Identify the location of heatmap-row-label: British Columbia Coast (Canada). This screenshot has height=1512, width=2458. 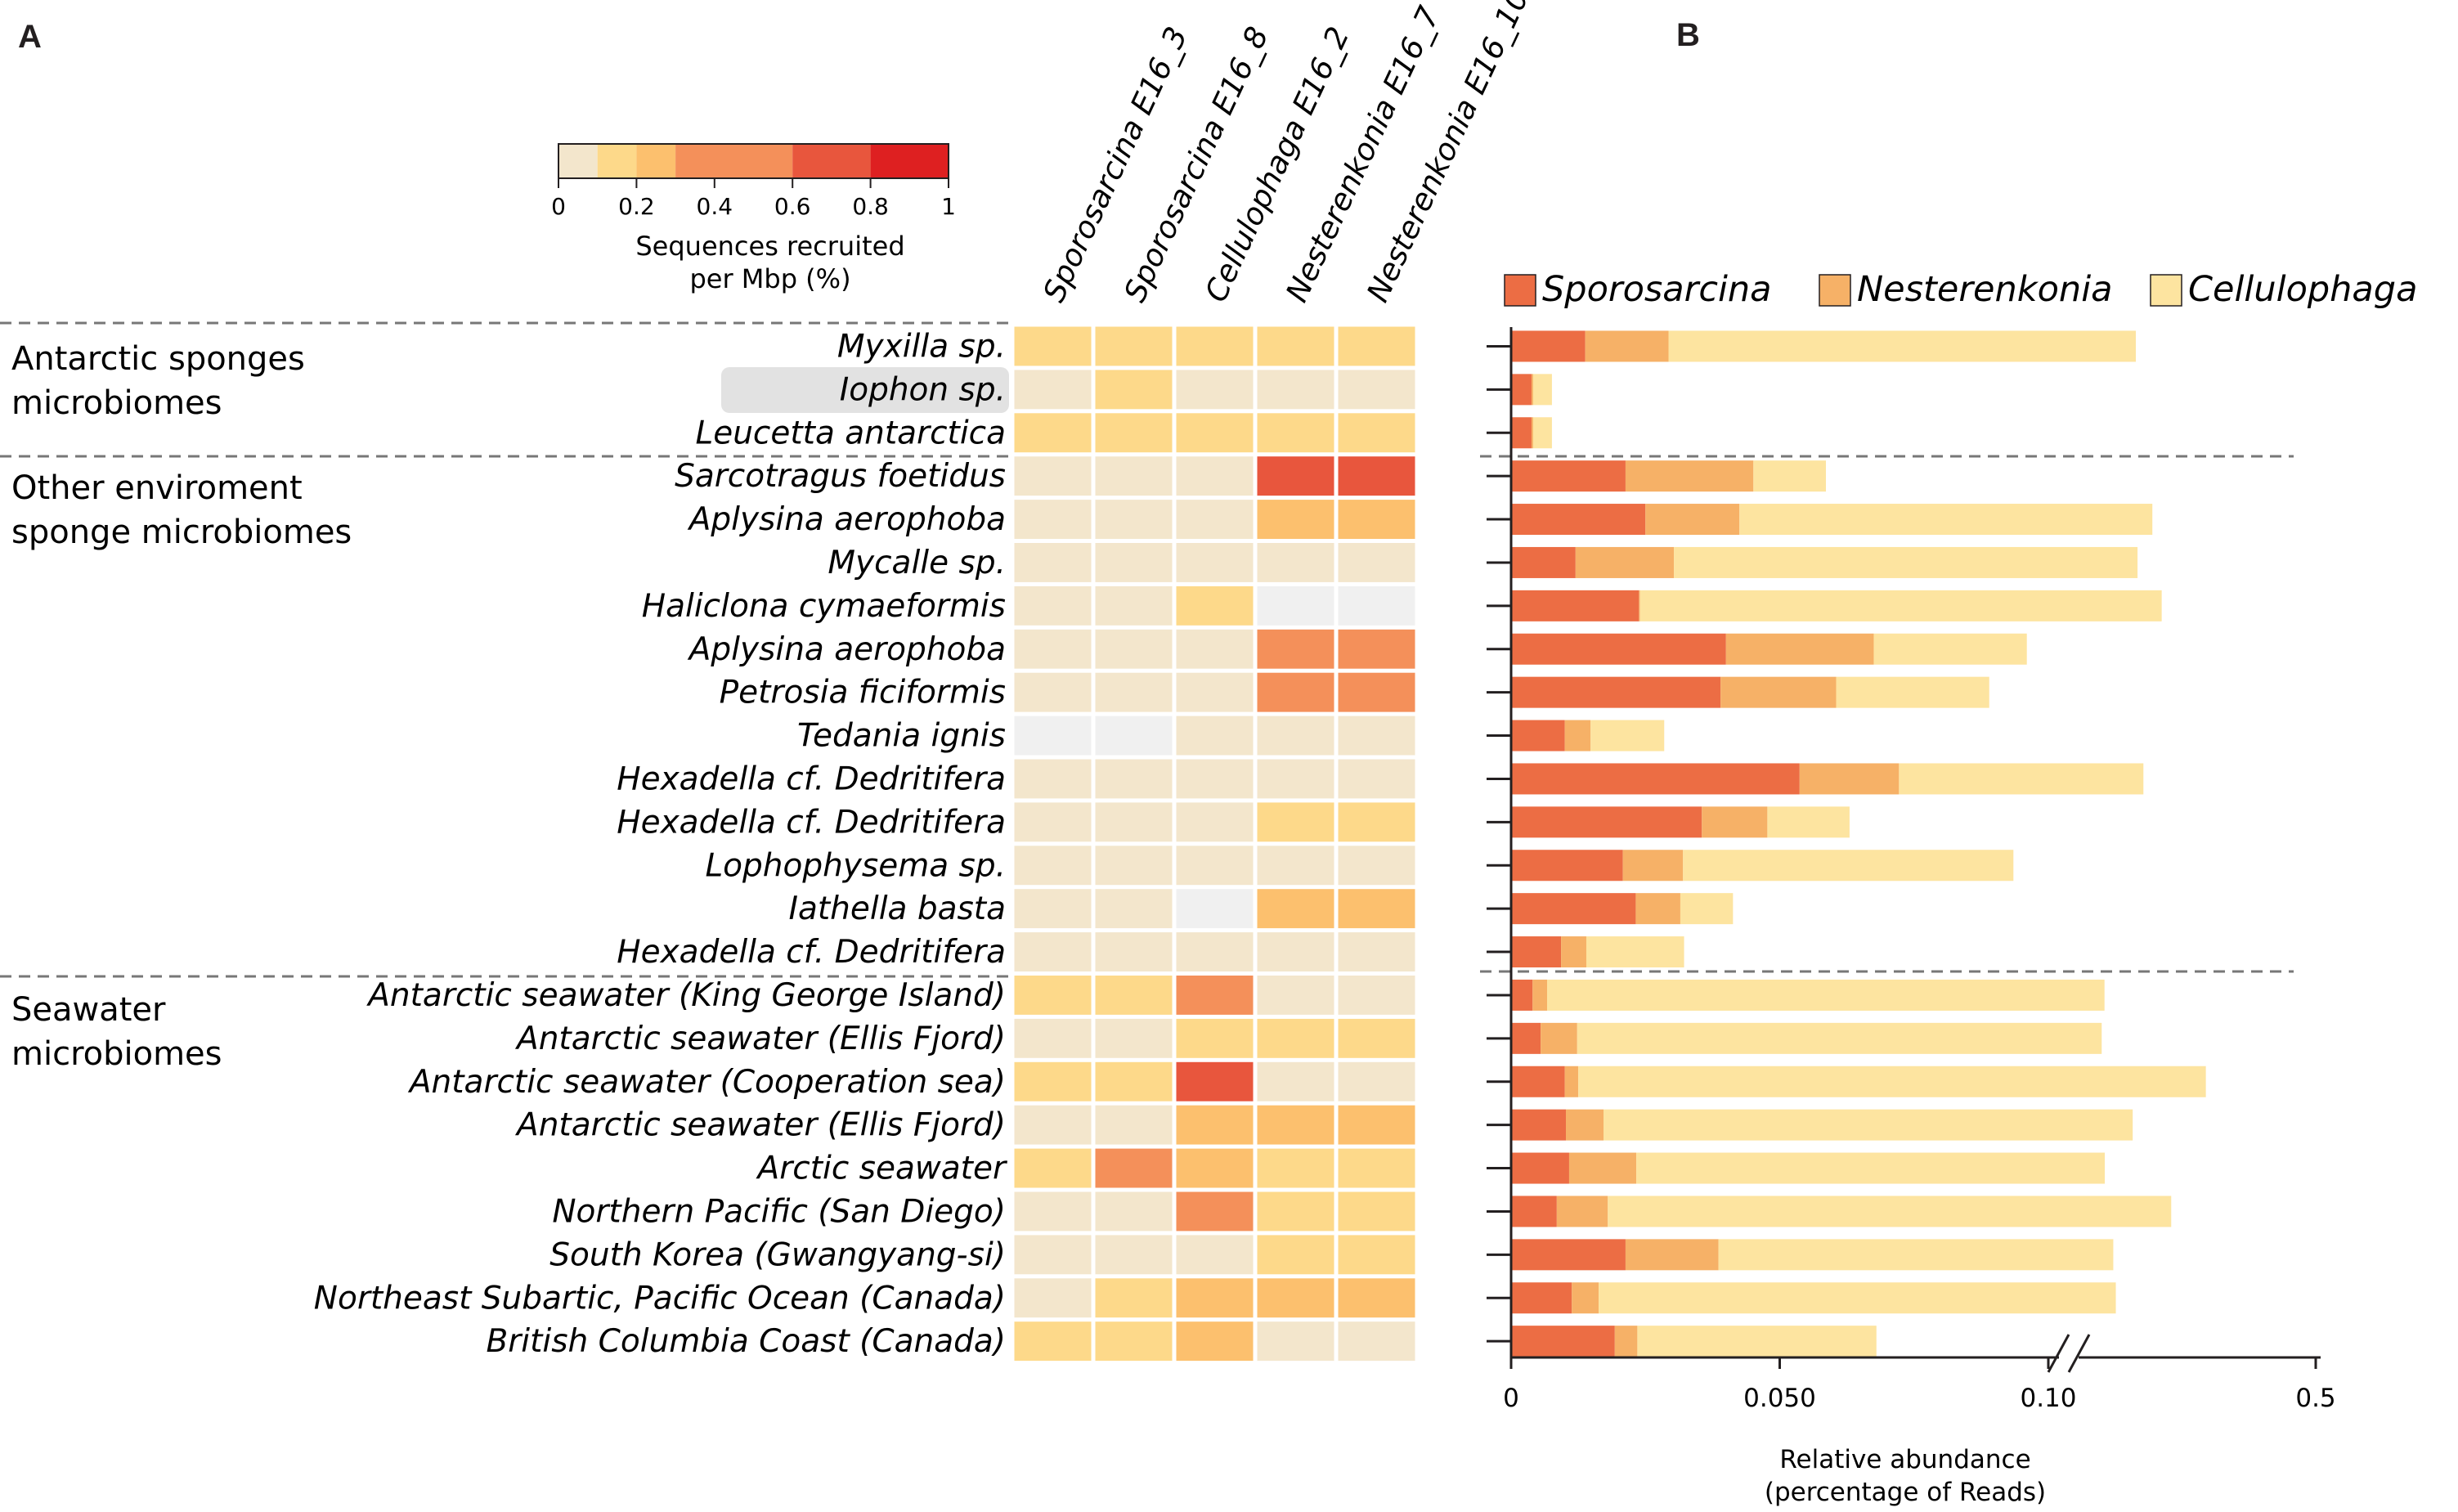
(746, 1341).